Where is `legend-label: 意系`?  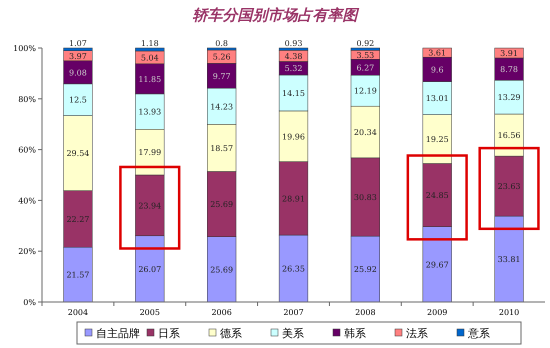 legend-label: 意系 is located at coordinates (478, 333).